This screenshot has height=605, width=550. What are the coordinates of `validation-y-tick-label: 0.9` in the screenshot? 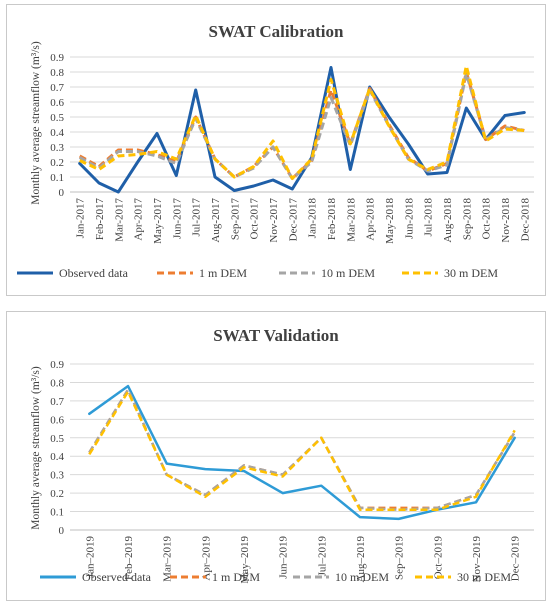 It's located at (57, 365).